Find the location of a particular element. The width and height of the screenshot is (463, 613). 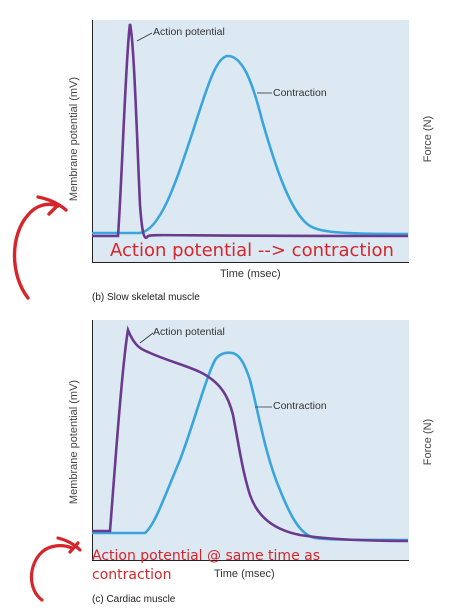

panel-b-caption: (b) Slow skeletal muscle is located at coordinates (146, 297).